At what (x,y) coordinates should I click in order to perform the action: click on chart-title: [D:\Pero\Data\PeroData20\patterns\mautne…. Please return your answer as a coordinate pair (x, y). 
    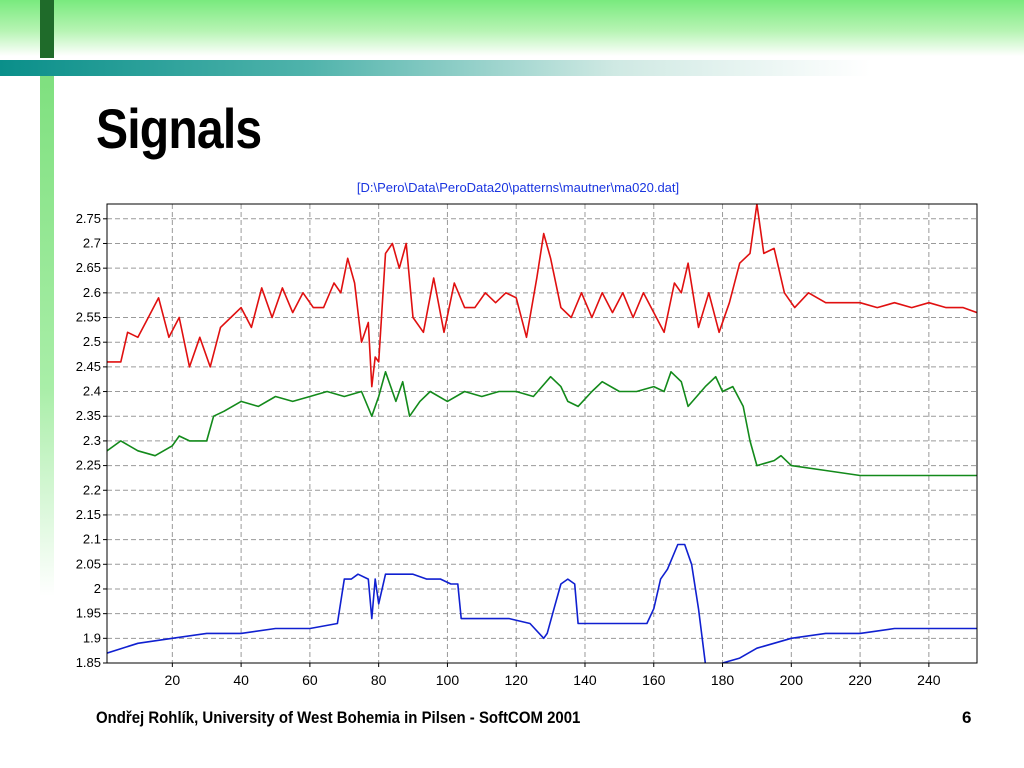
    Looking at the image, I should click on (518, 187).